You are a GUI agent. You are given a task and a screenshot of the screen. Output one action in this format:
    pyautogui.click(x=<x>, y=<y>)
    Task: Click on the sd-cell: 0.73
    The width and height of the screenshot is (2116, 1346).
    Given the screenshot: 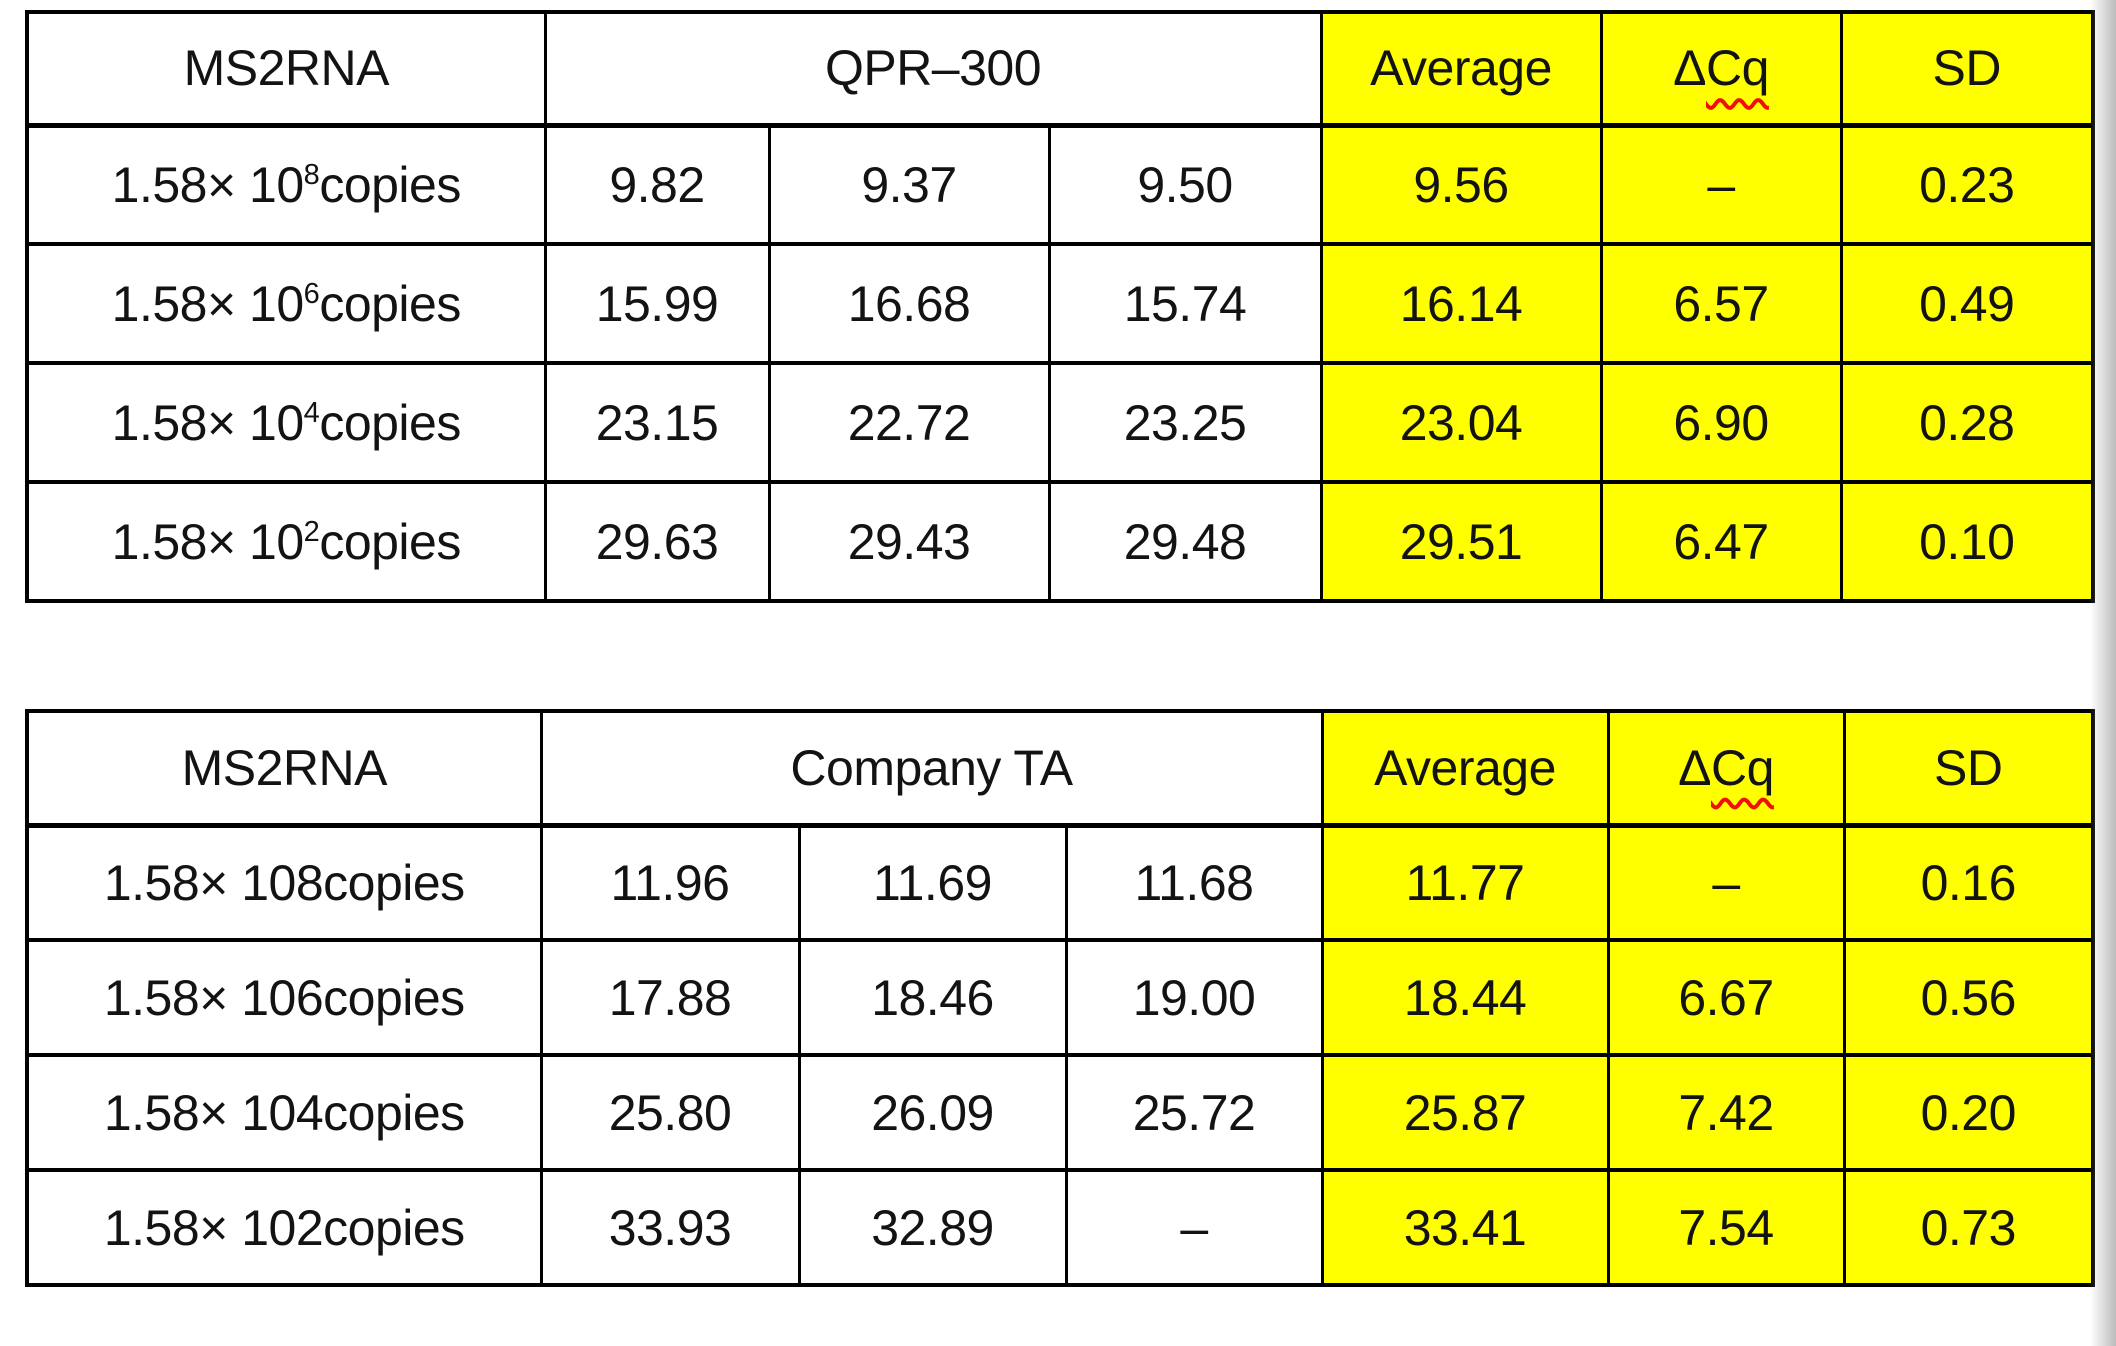 What is the action you would take?
    pyautogui.click(x=1968, y=1227)
    